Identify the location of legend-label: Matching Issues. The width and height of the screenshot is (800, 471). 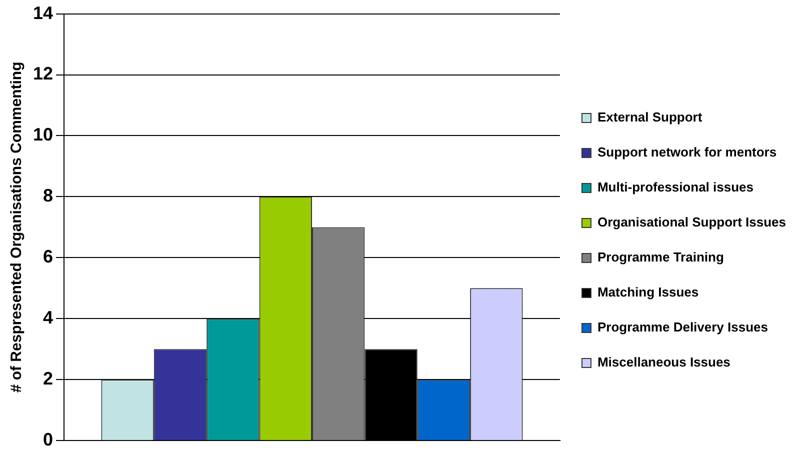
(648, 292).